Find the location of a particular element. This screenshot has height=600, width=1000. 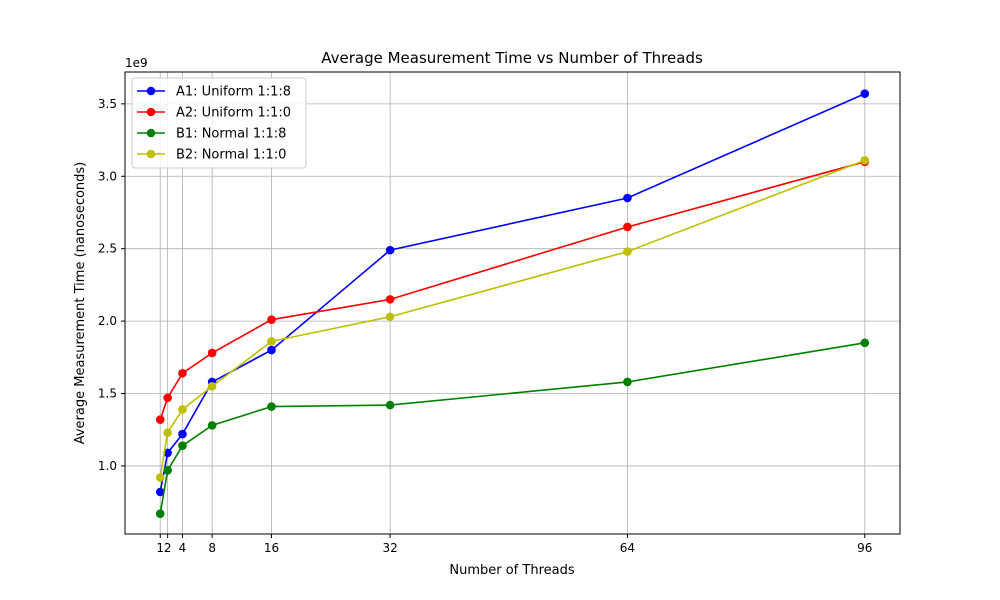

y-tick-label: 2.0 is located at coordinates (107, 321).